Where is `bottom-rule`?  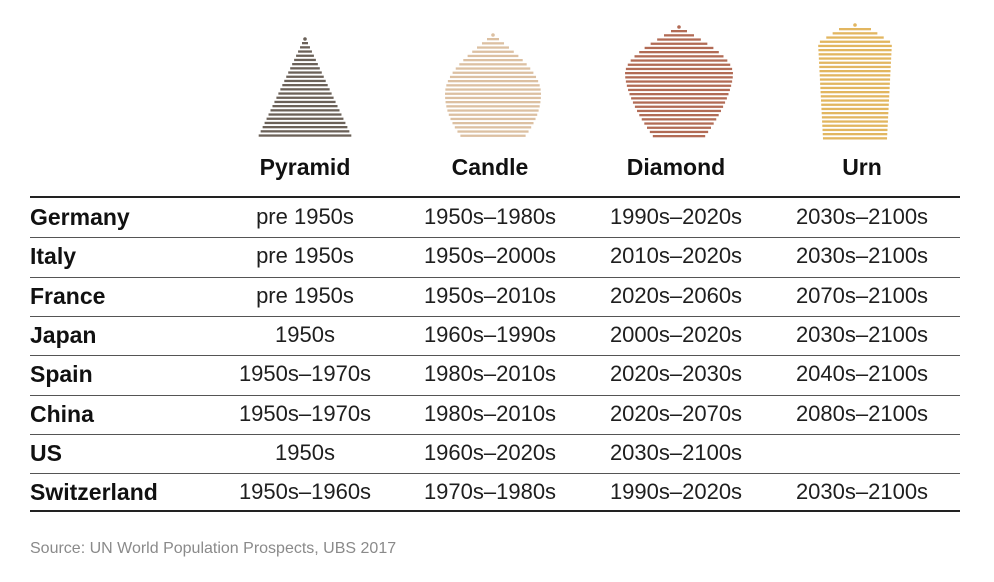
bottom-rule is located at coordinates (495, 511).